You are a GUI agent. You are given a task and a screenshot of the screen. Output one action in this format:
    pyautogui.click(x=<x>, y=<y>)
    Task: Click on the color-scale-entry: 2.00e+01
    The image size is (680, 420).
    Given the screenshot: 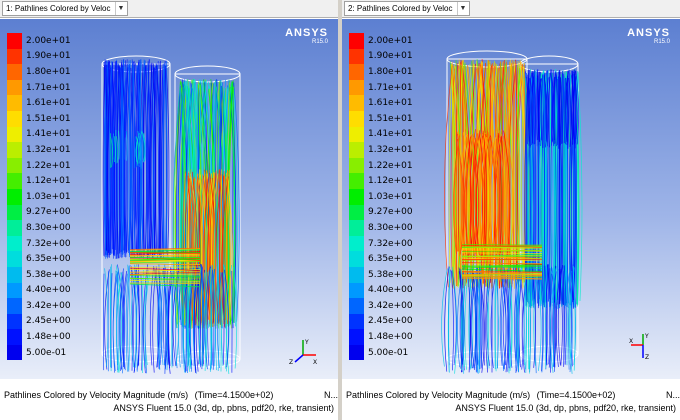 What is the action you would take?
    pyautogui.click(x=381, y=41)
    